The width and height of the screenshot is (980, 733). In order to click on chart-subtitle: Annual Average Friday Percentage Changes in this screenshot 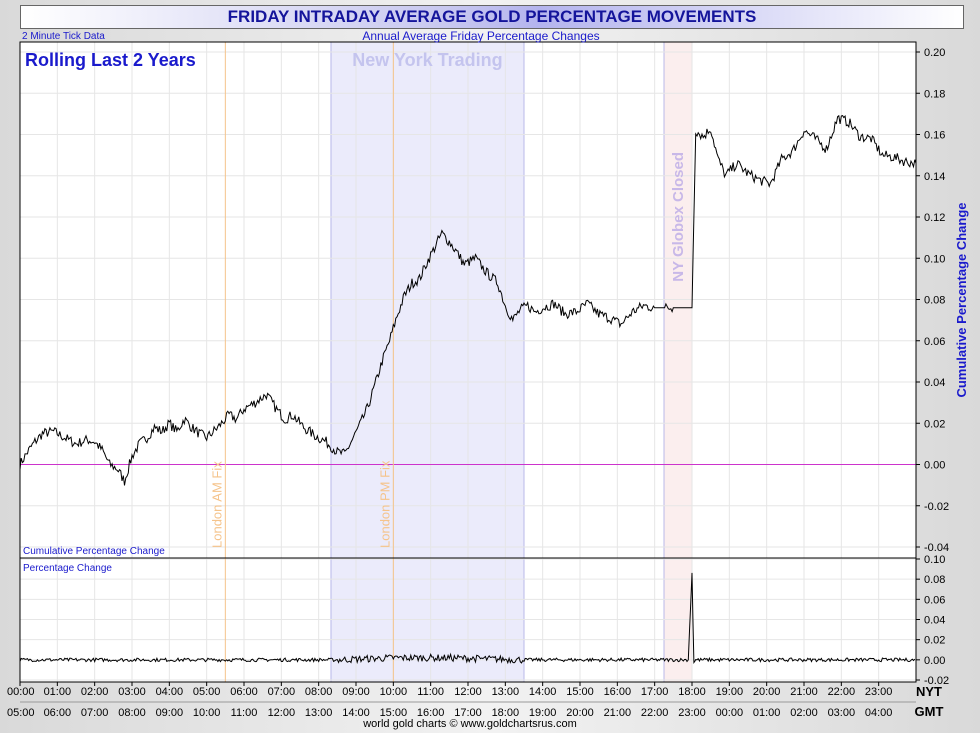, I will do `click(480, 36)`.